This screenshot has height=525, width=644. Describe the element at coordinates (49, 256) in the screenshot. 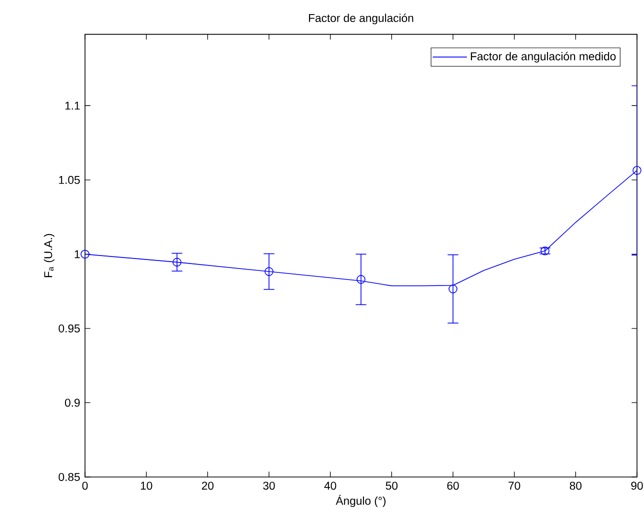

I see `y-axis-title: F$_{a}$ (U.A.)` at that location.